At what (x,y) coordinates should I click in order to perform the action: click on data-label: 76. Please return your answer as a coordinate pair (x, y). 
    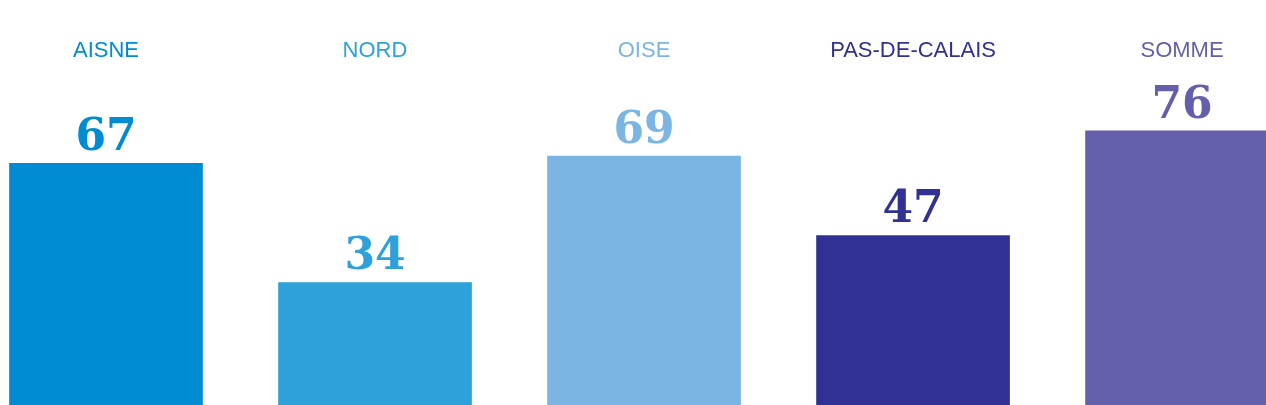
    Looking at the image, I should click on (1182, 102).